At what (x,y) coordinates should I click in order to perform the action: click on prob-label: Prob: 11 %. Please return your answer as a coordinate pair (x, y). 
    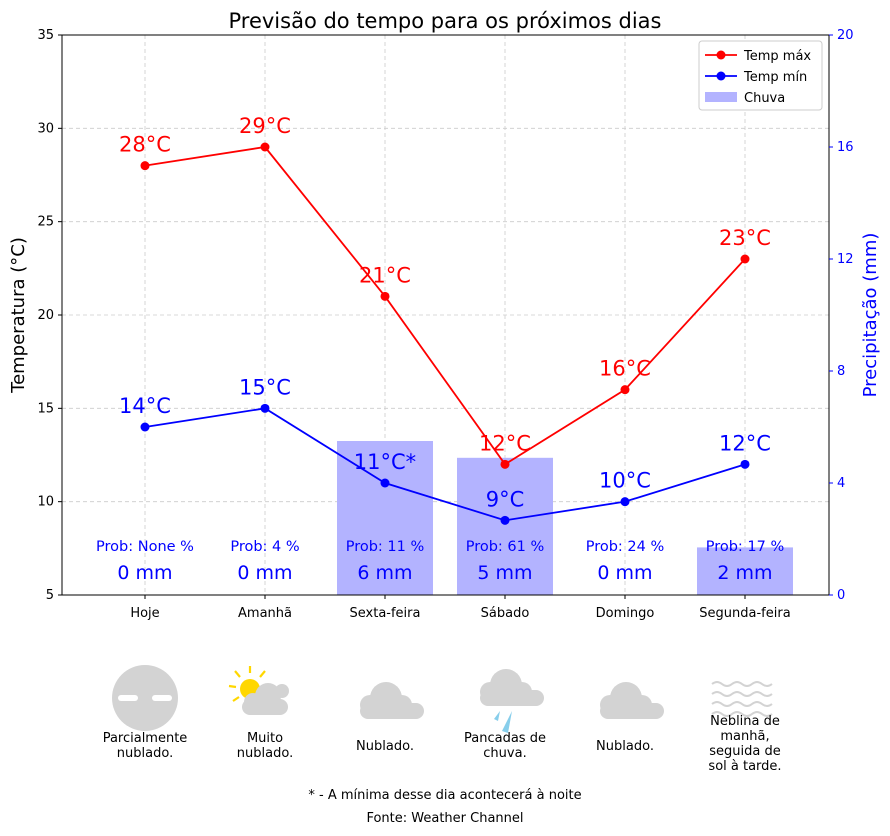
    Looking at the image, I should click on (385, 547).